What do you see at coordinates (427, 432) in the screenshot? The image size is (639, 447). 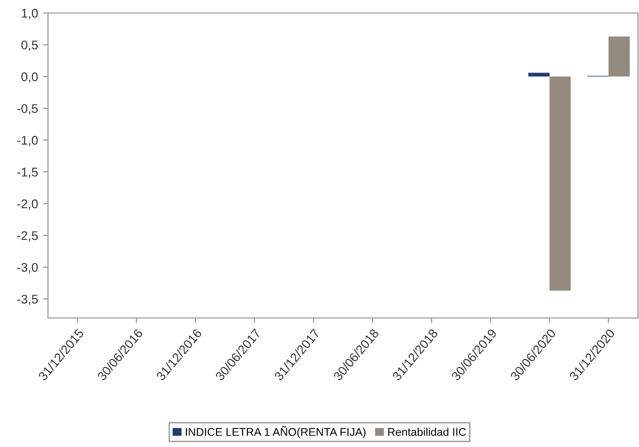 I see `legend-label: Rentabilidad IIC` at bounding box center [427, 432].